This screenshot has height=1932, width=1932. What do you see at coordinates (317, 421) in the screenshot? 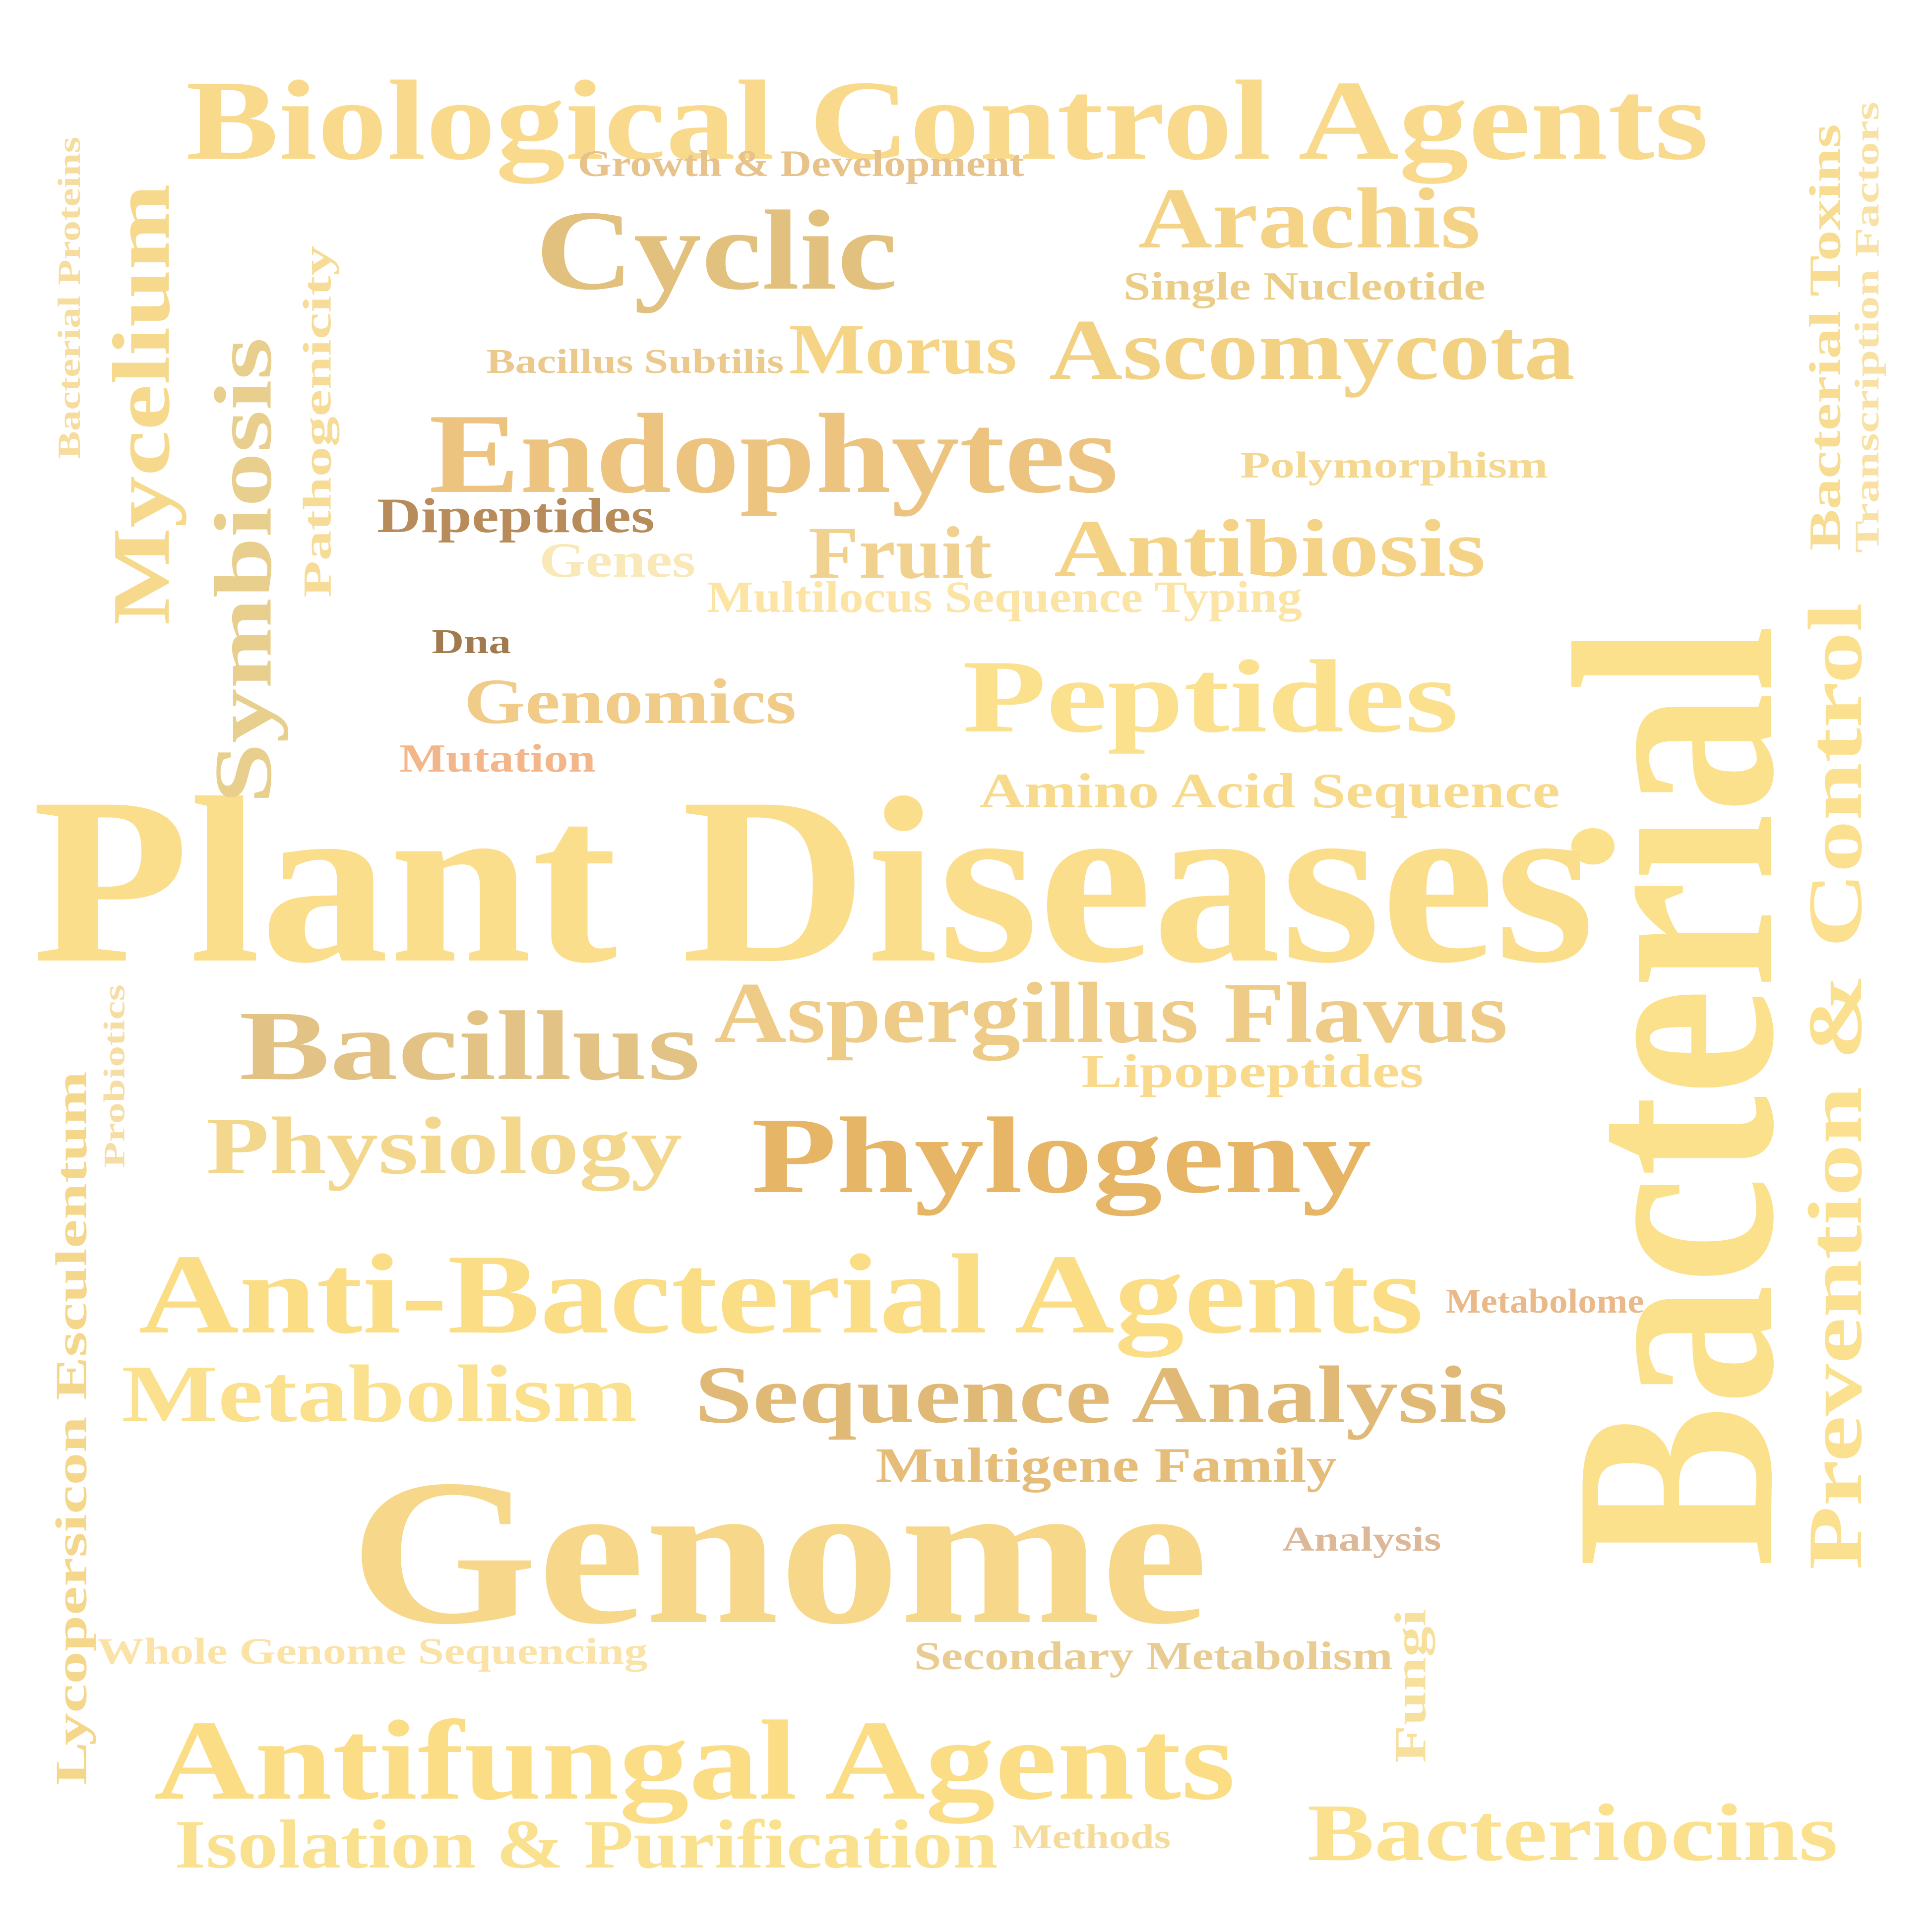
I see `word-pathogenicity: Pathogenicity` at bounding box center [317, 421].